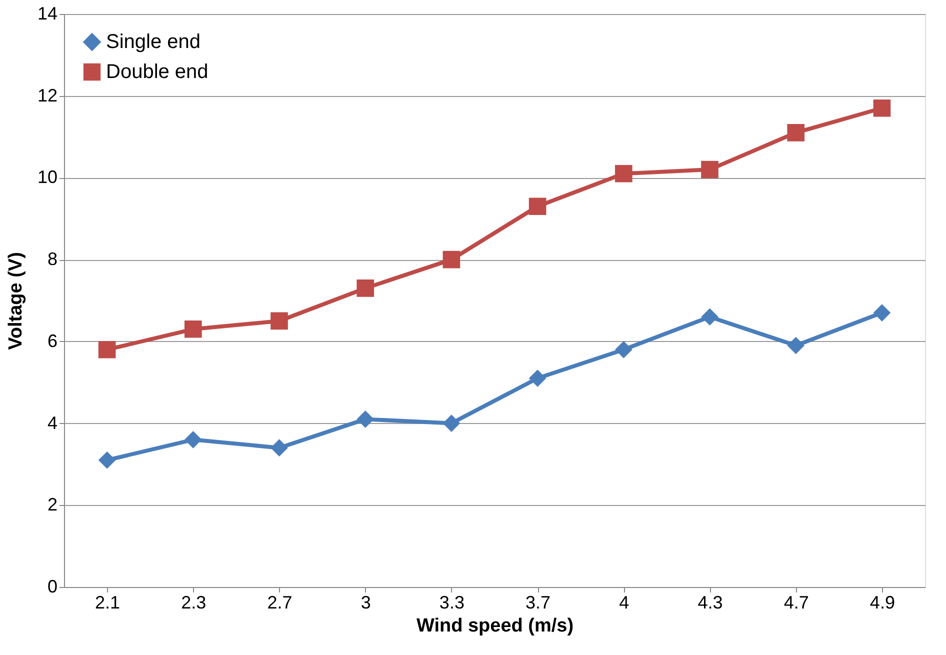 This screenshot has height=655, width=946. Describe the element at coordinates (52, 259) in the screenshot. I see `y-tick-label: 8` at that location.